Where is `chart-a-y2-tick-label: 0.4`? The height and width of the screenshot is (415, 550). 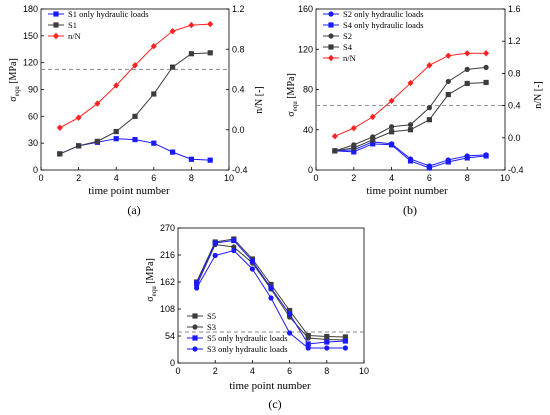
chart-a-y2-tick-label: 0.4 is located at coordinates (238, 90).